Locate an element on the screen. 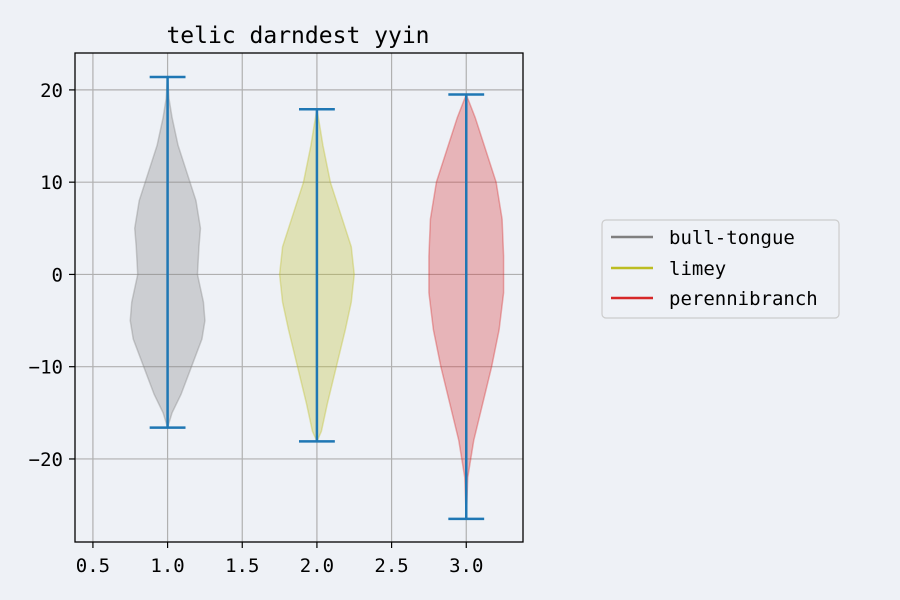  x-tick-label-4: 2.5 is located at coordinates (391, 566).